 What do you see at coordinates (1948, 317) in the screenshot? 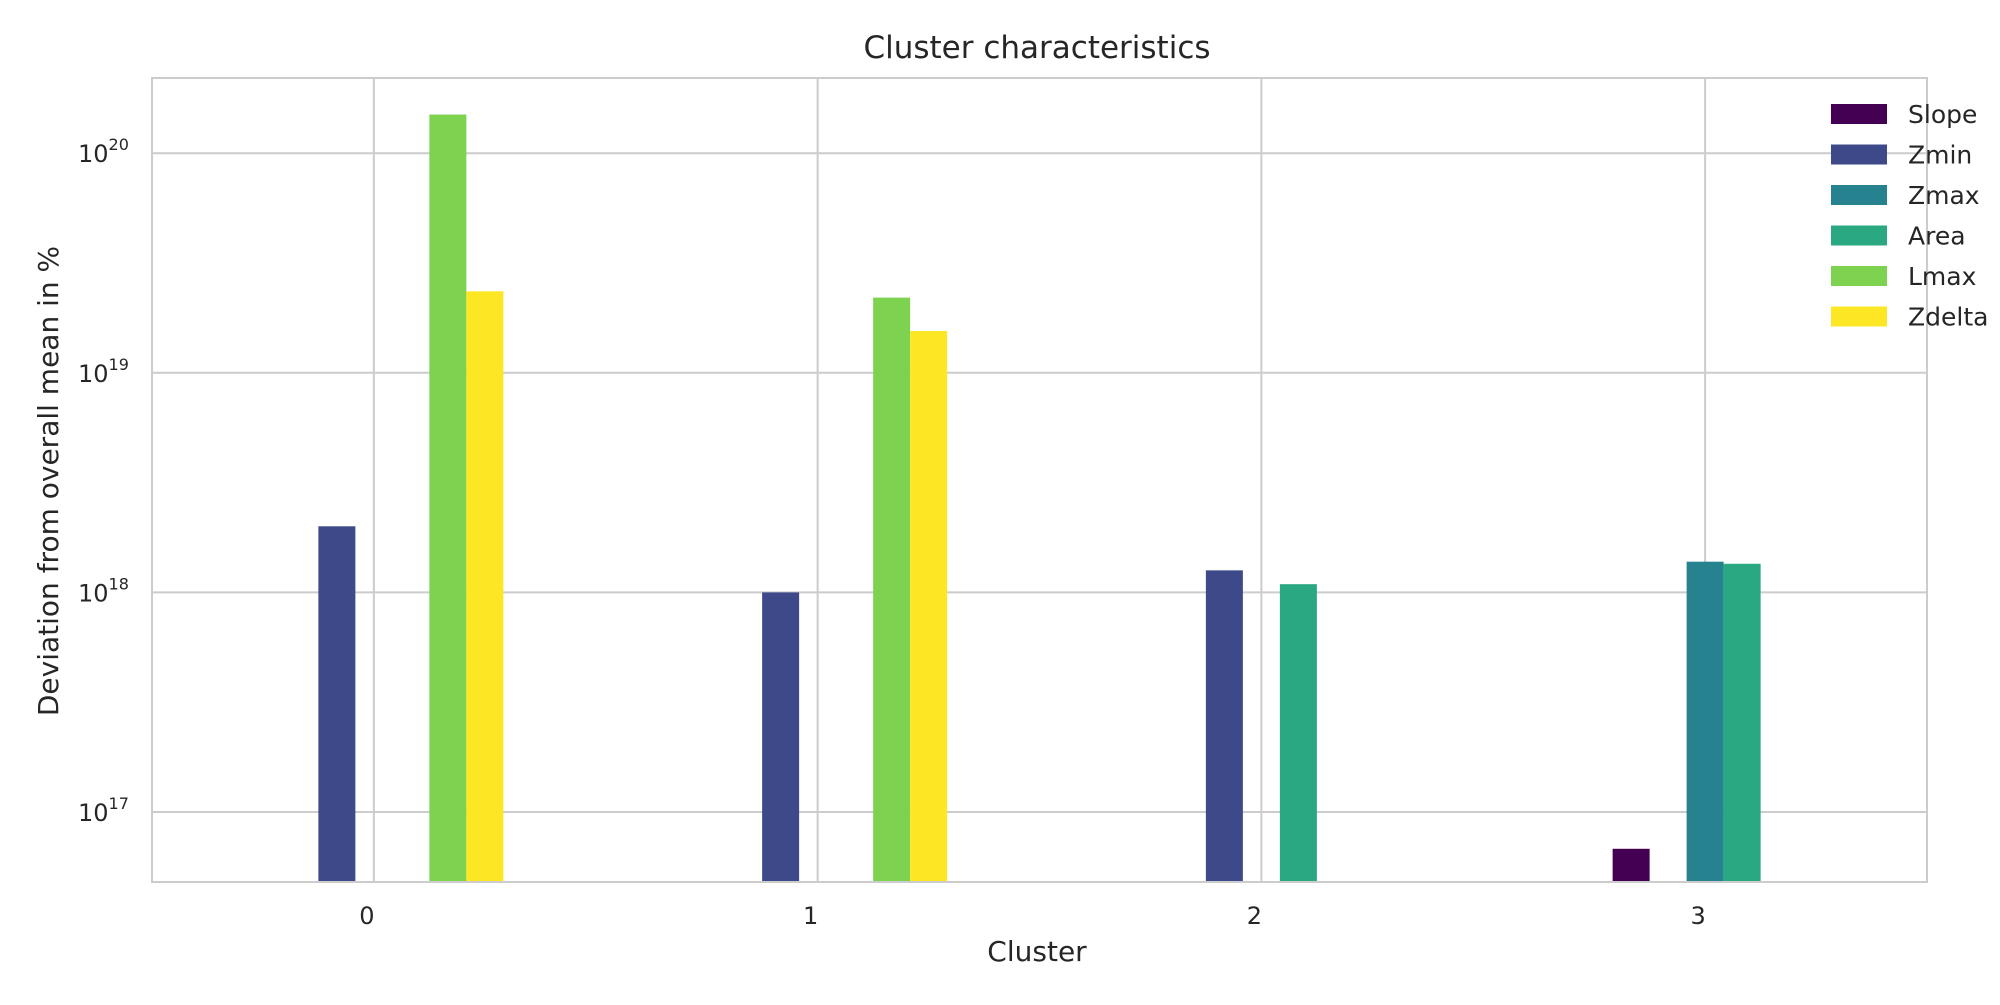
I see `legend-label-zdelta: Zdelta` at bounding box center [1948, 317].